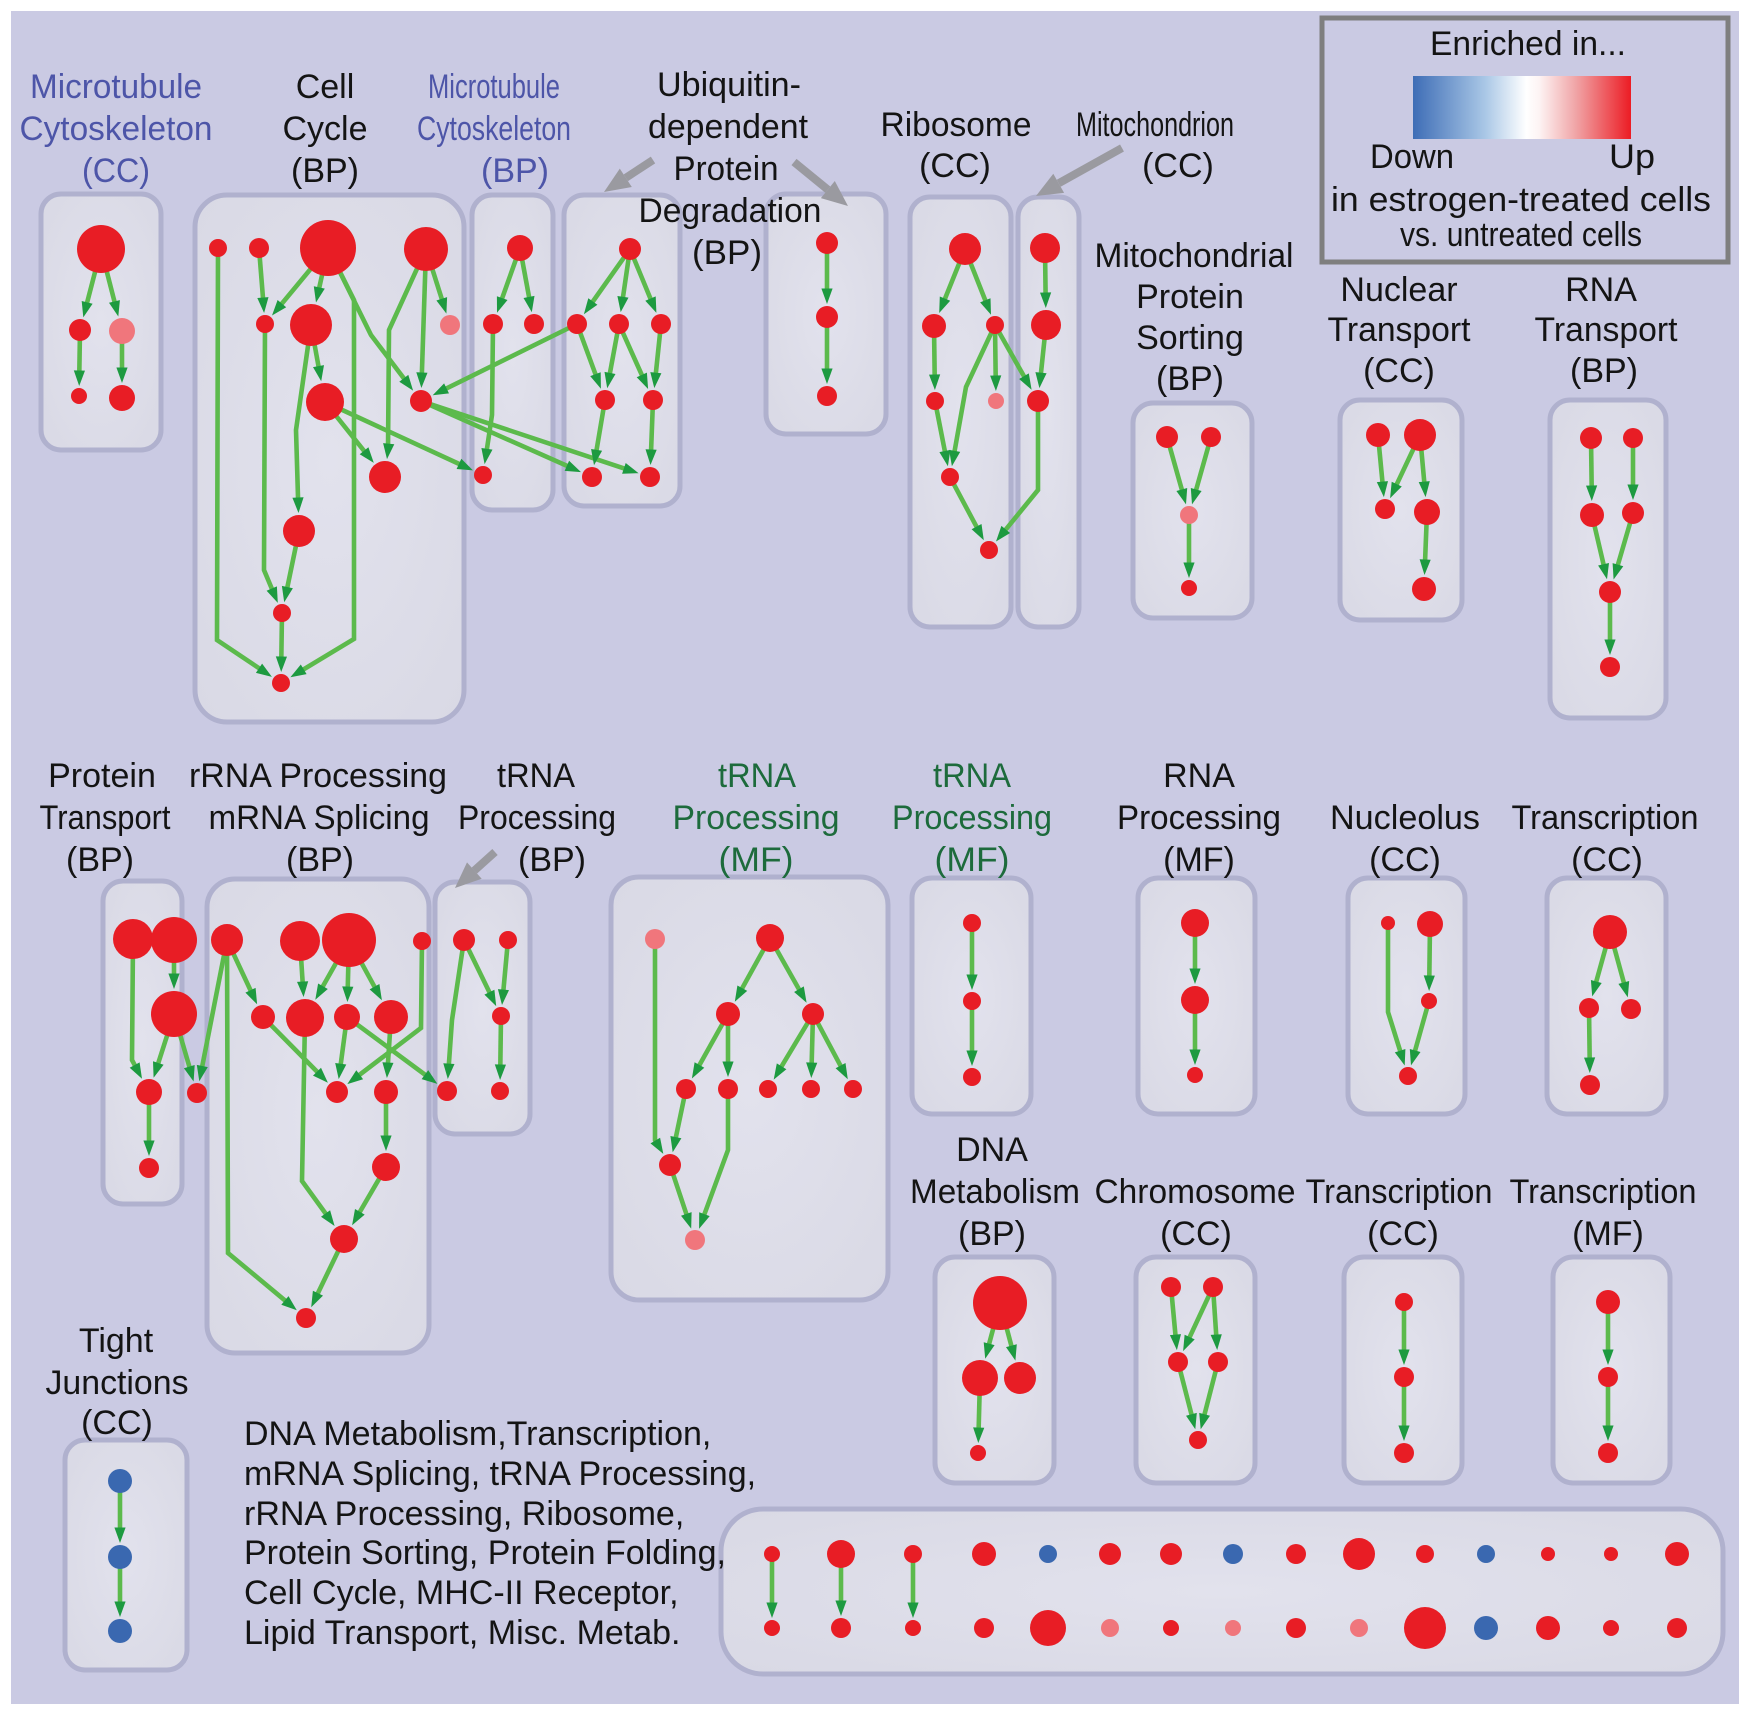 This screenshot has height=1715, width=1750. I want to click on svg-text: Degradation, so click(730, 211).